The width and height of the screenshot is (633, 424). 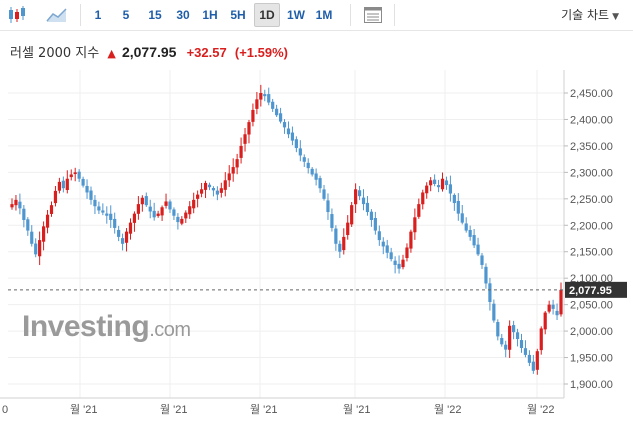 What do you see at coordinates (267, 15) in the screenshot?
I see `timeframe-1d-button: 1D` at bounding box center [267, 15].